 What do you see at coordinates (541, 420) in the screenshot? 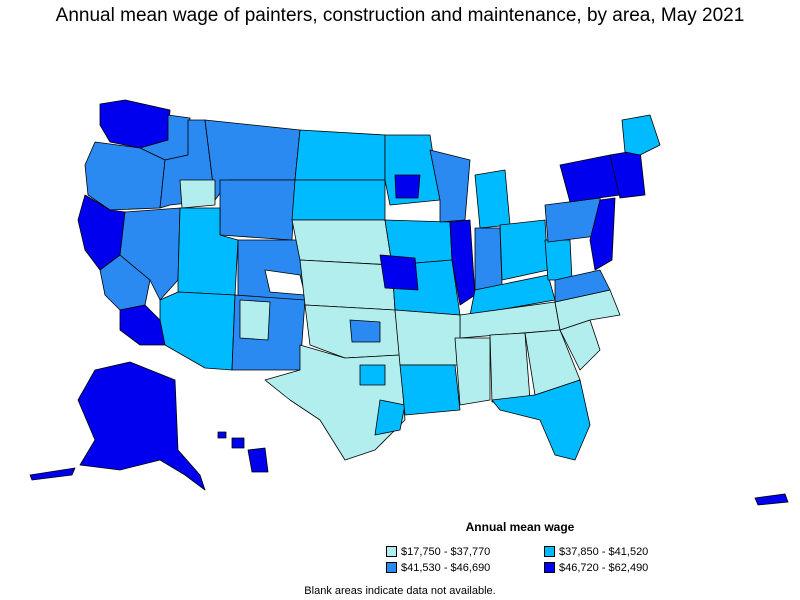
I see `region-florida` at bounding box center [541, 420].